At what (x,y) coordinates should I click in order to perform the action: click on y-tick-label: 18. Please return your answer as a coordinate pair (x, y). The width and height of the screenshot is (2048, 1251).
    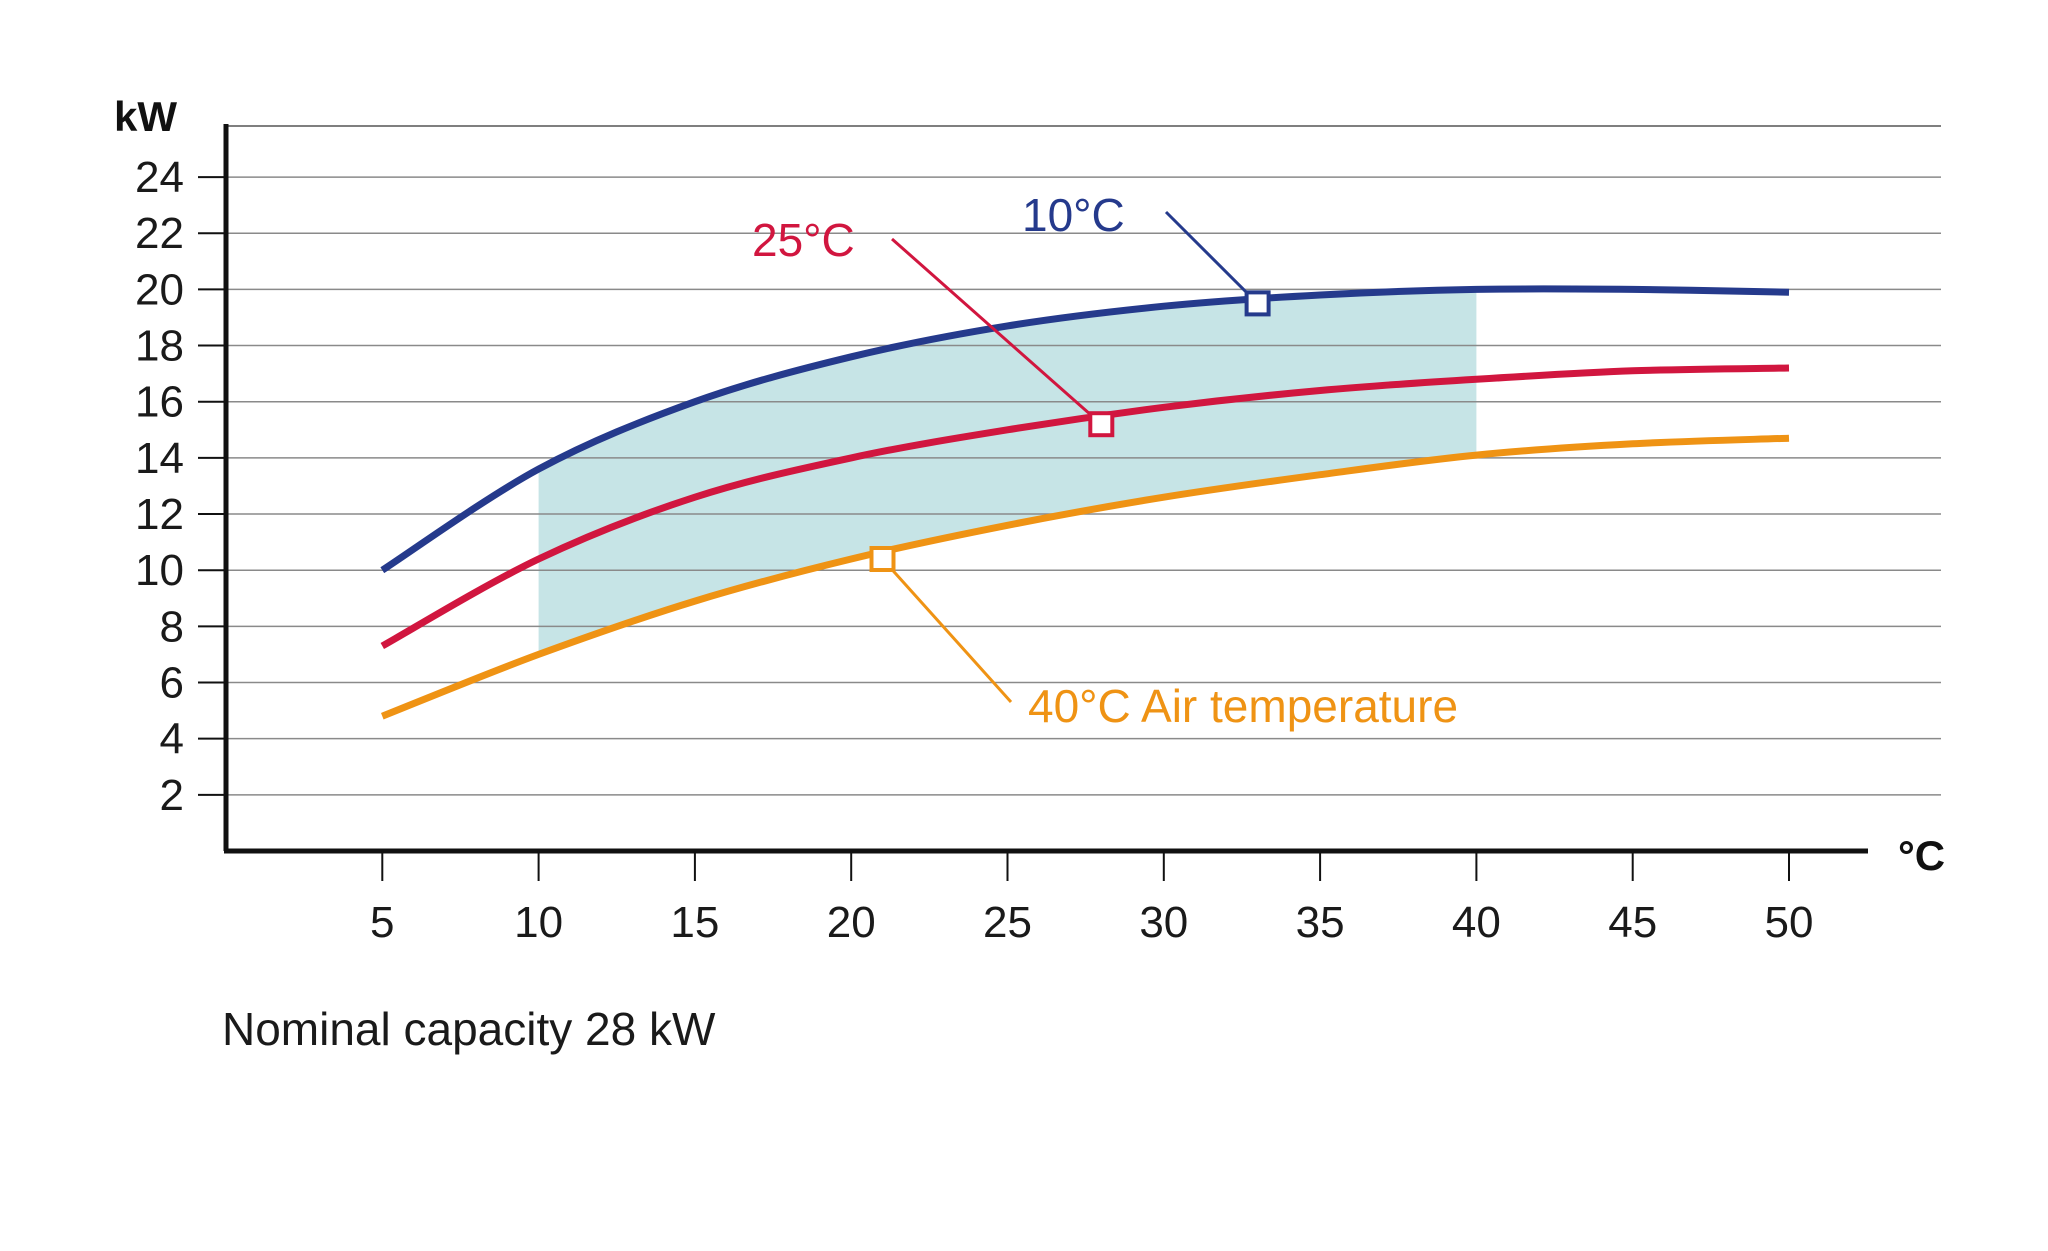
    Looking at the image, I should click on (159, 346).